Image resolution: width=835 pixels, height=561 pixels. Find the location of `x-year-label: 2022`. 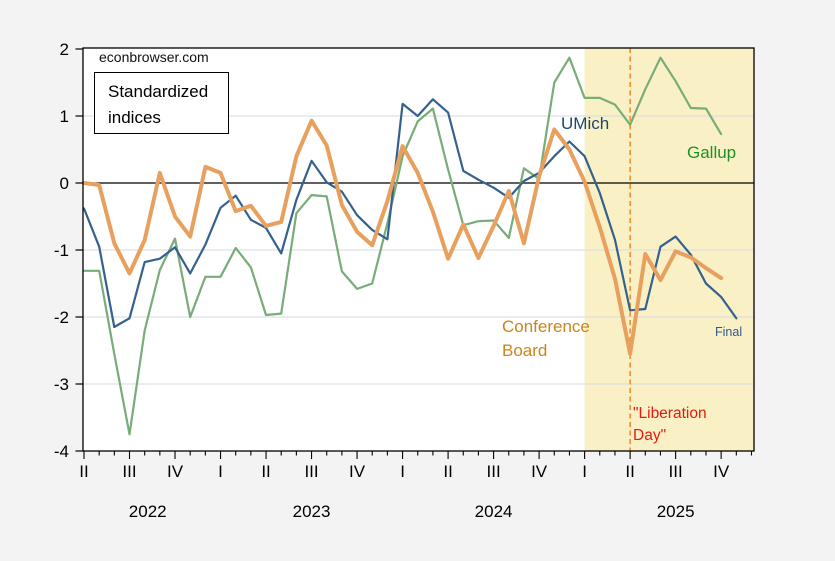

x-year-label: 2022 is located at coordinates (148, 511).